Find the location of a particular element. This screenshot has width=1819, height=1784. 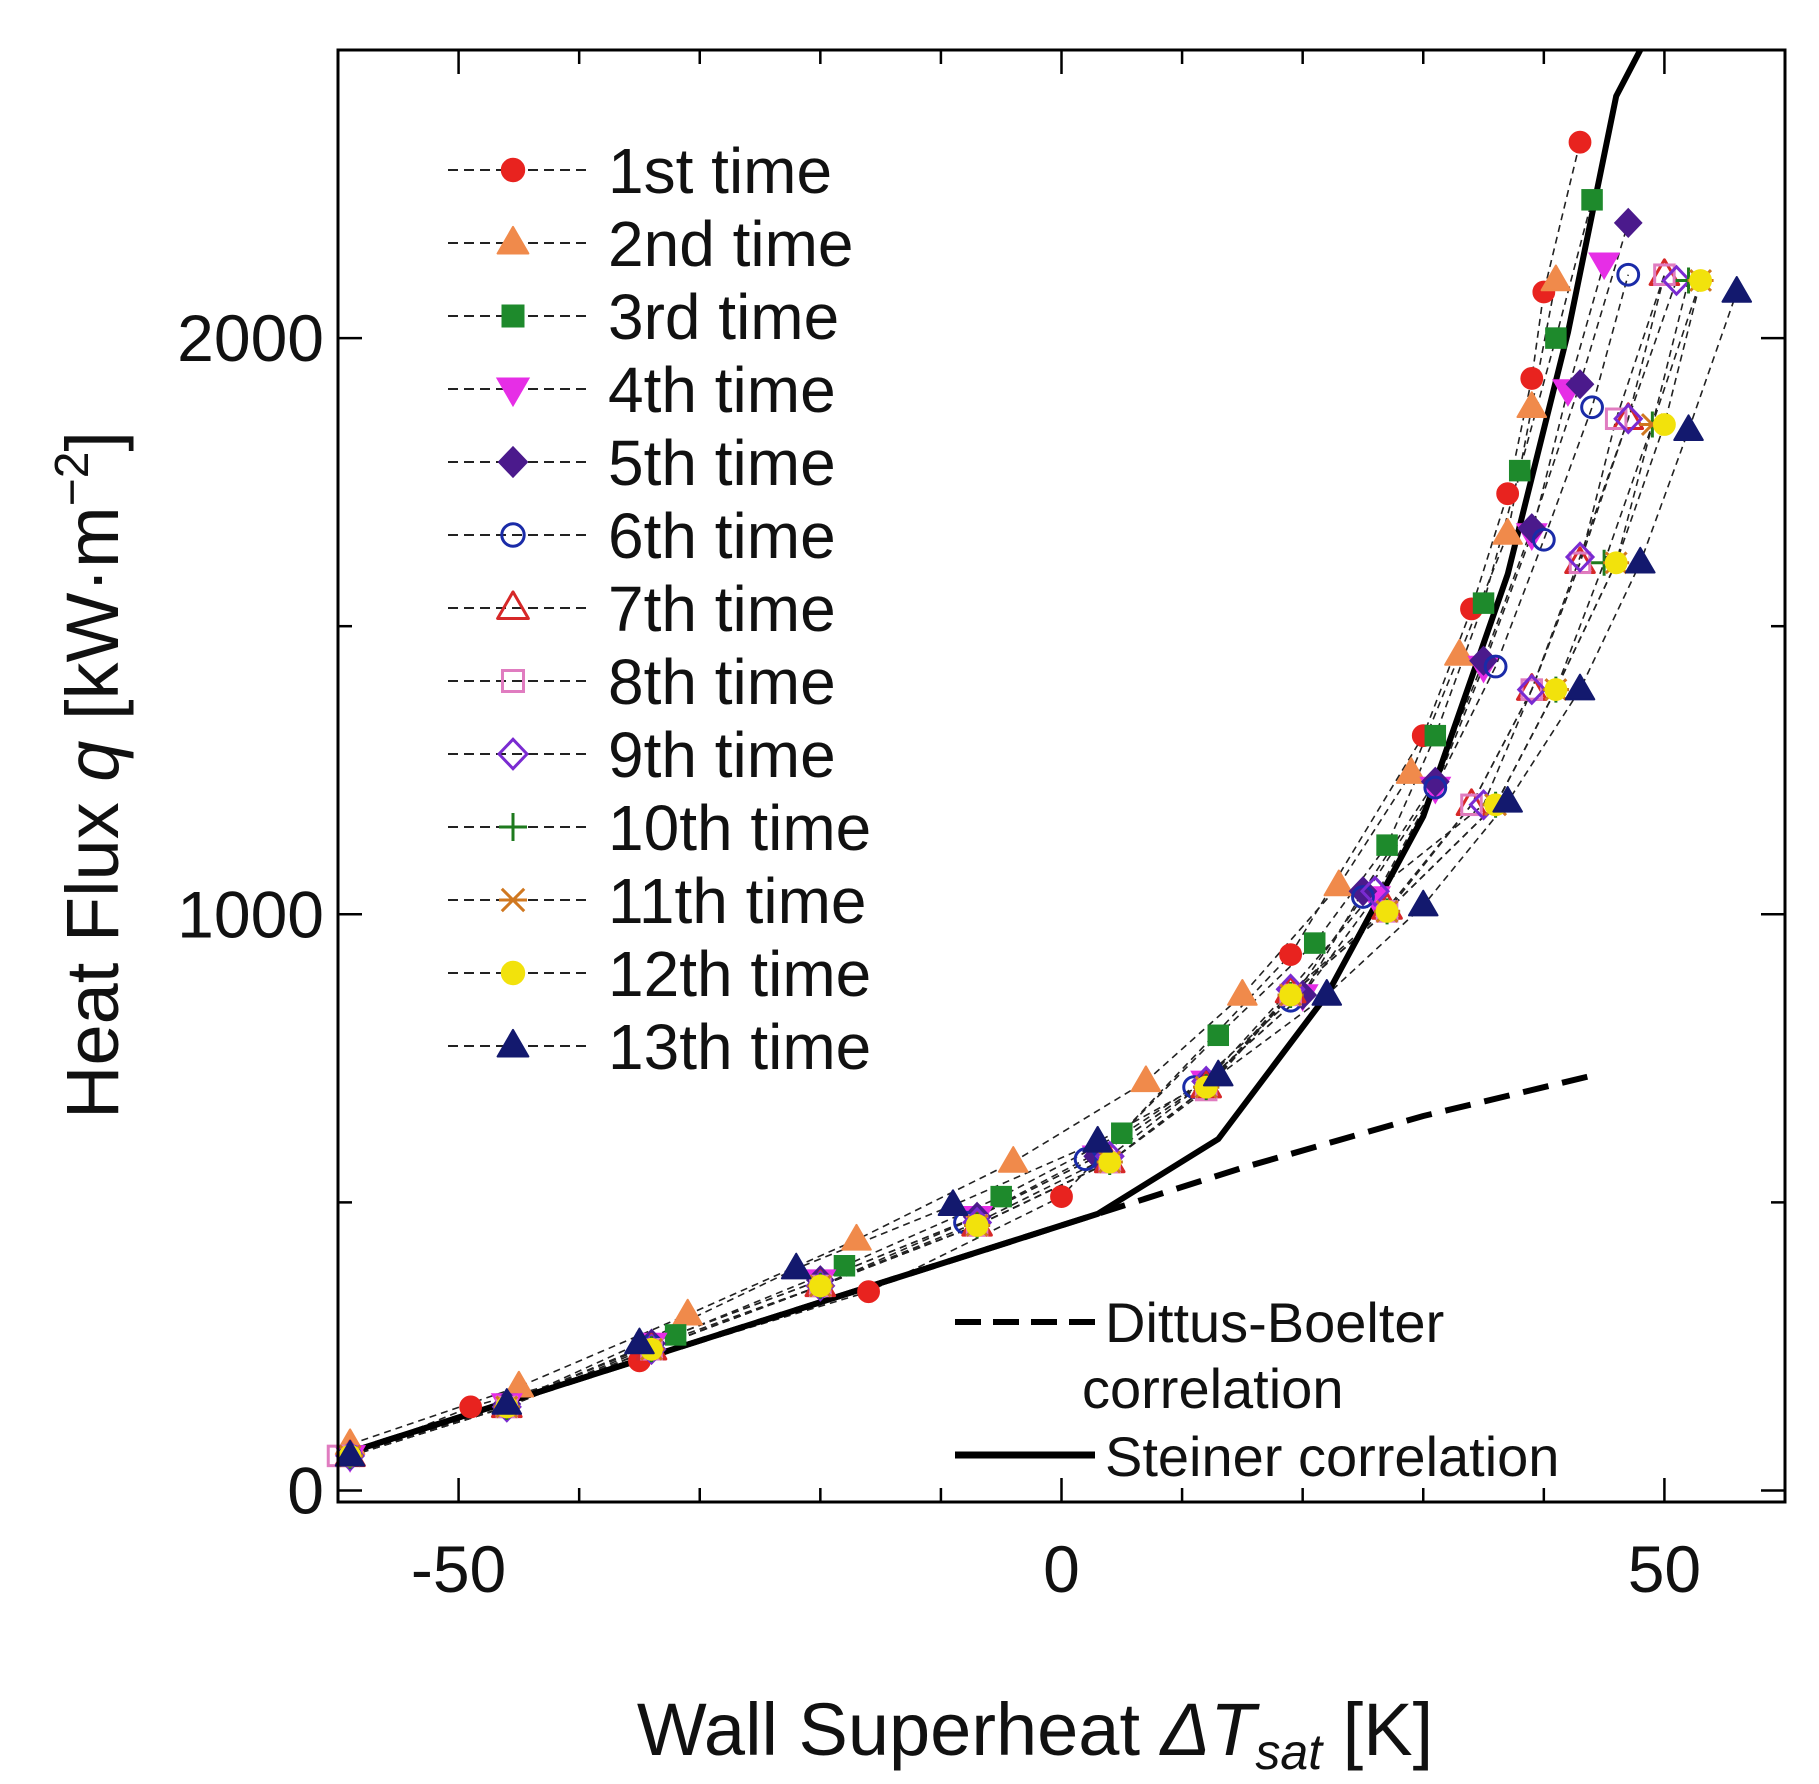

legend-item-11: 11th time is located at coordinates (657, 901).